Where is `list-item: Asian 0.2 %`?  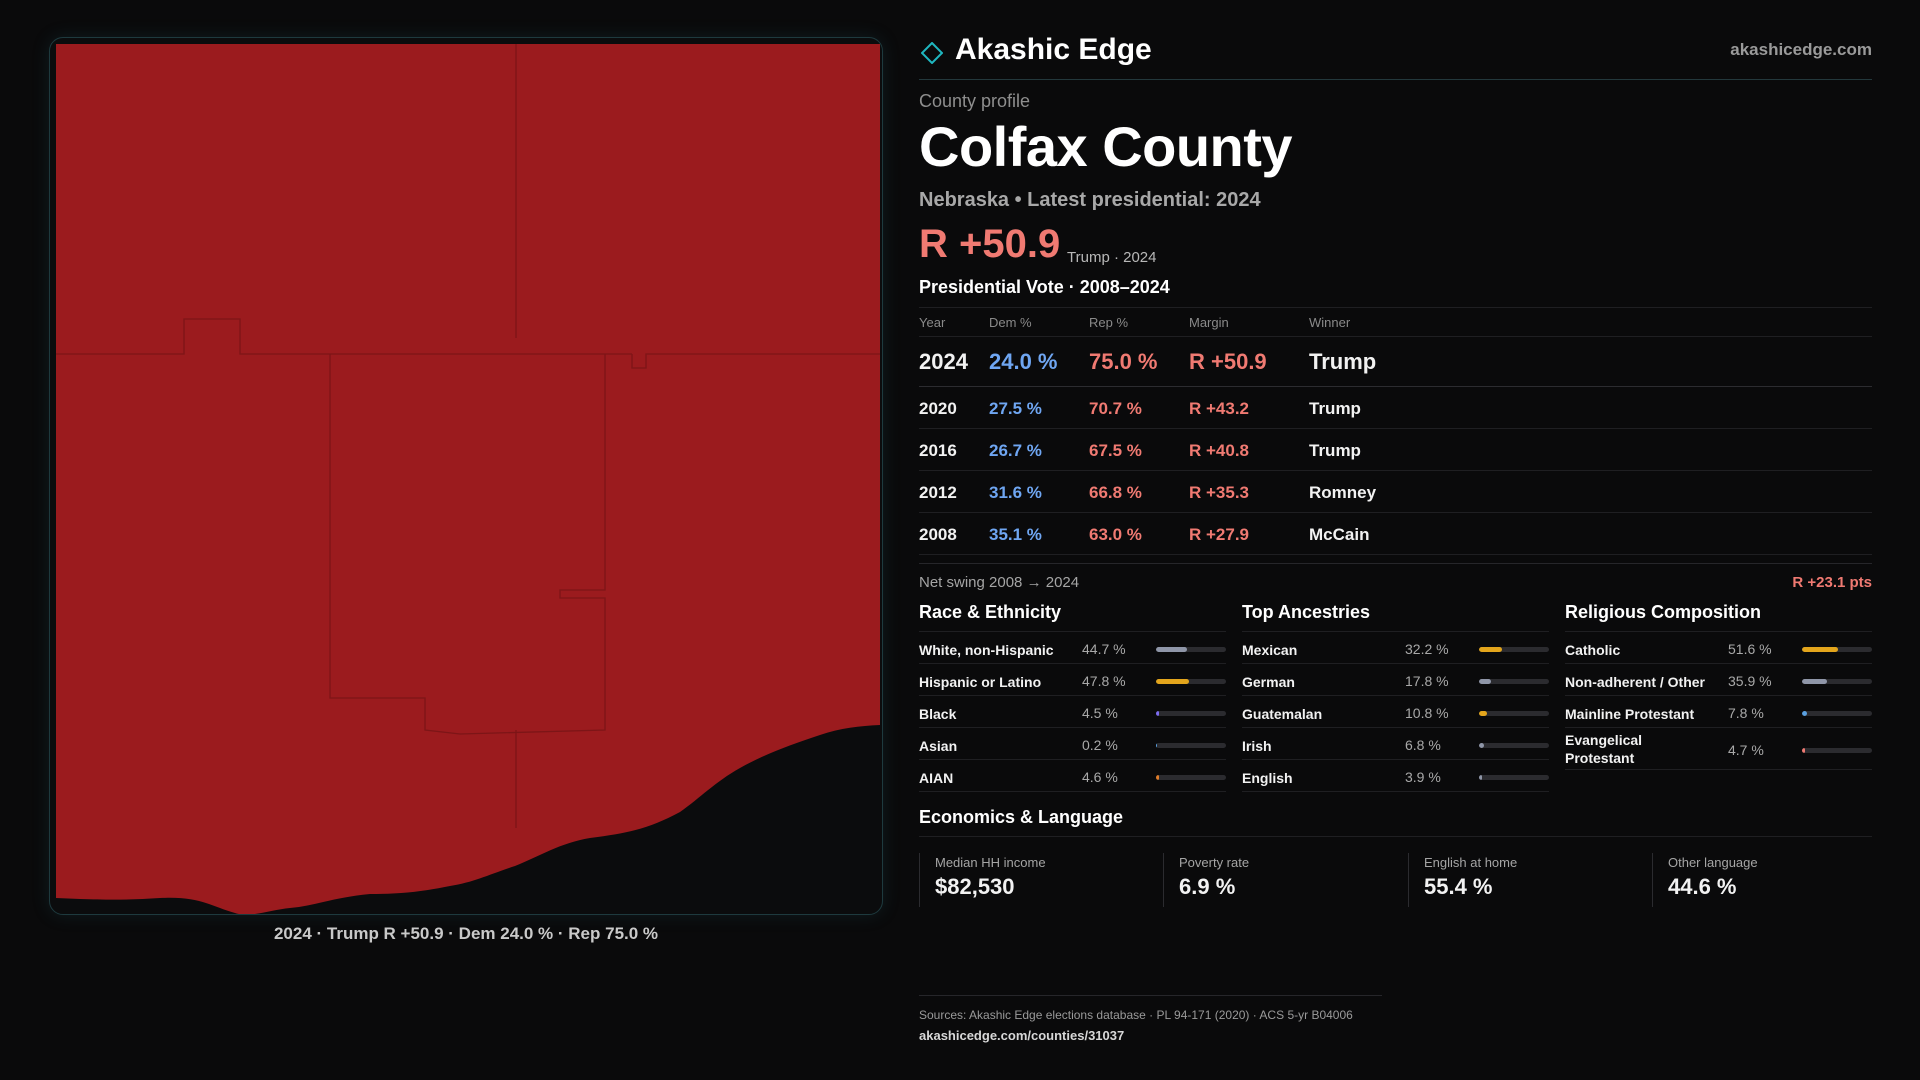
list-item: Asian 0.2 % is located at coordinates (1072, 744).